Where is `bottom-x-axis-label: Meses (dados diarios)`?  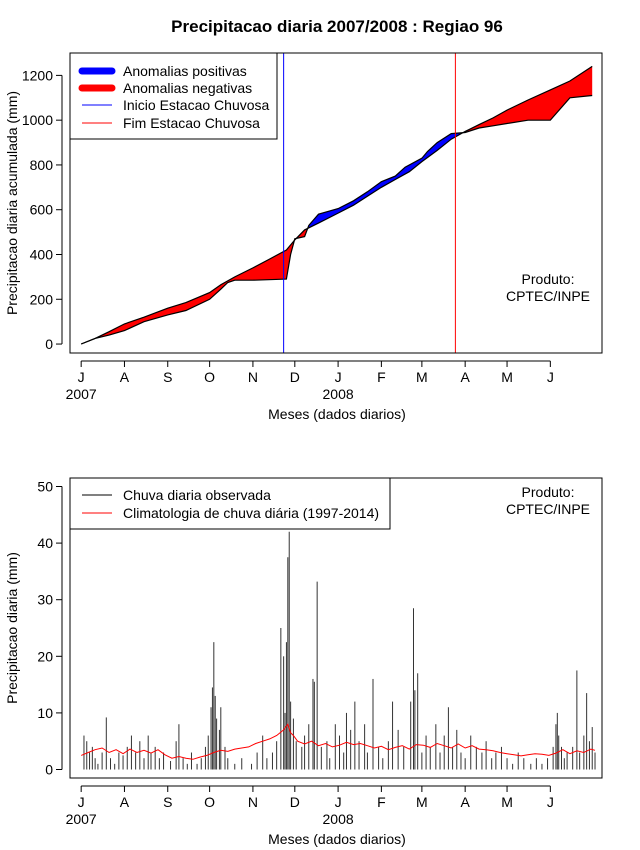
bottom-x-axis-label: Meses (dados diarios) is located at coordinates (337, 839).